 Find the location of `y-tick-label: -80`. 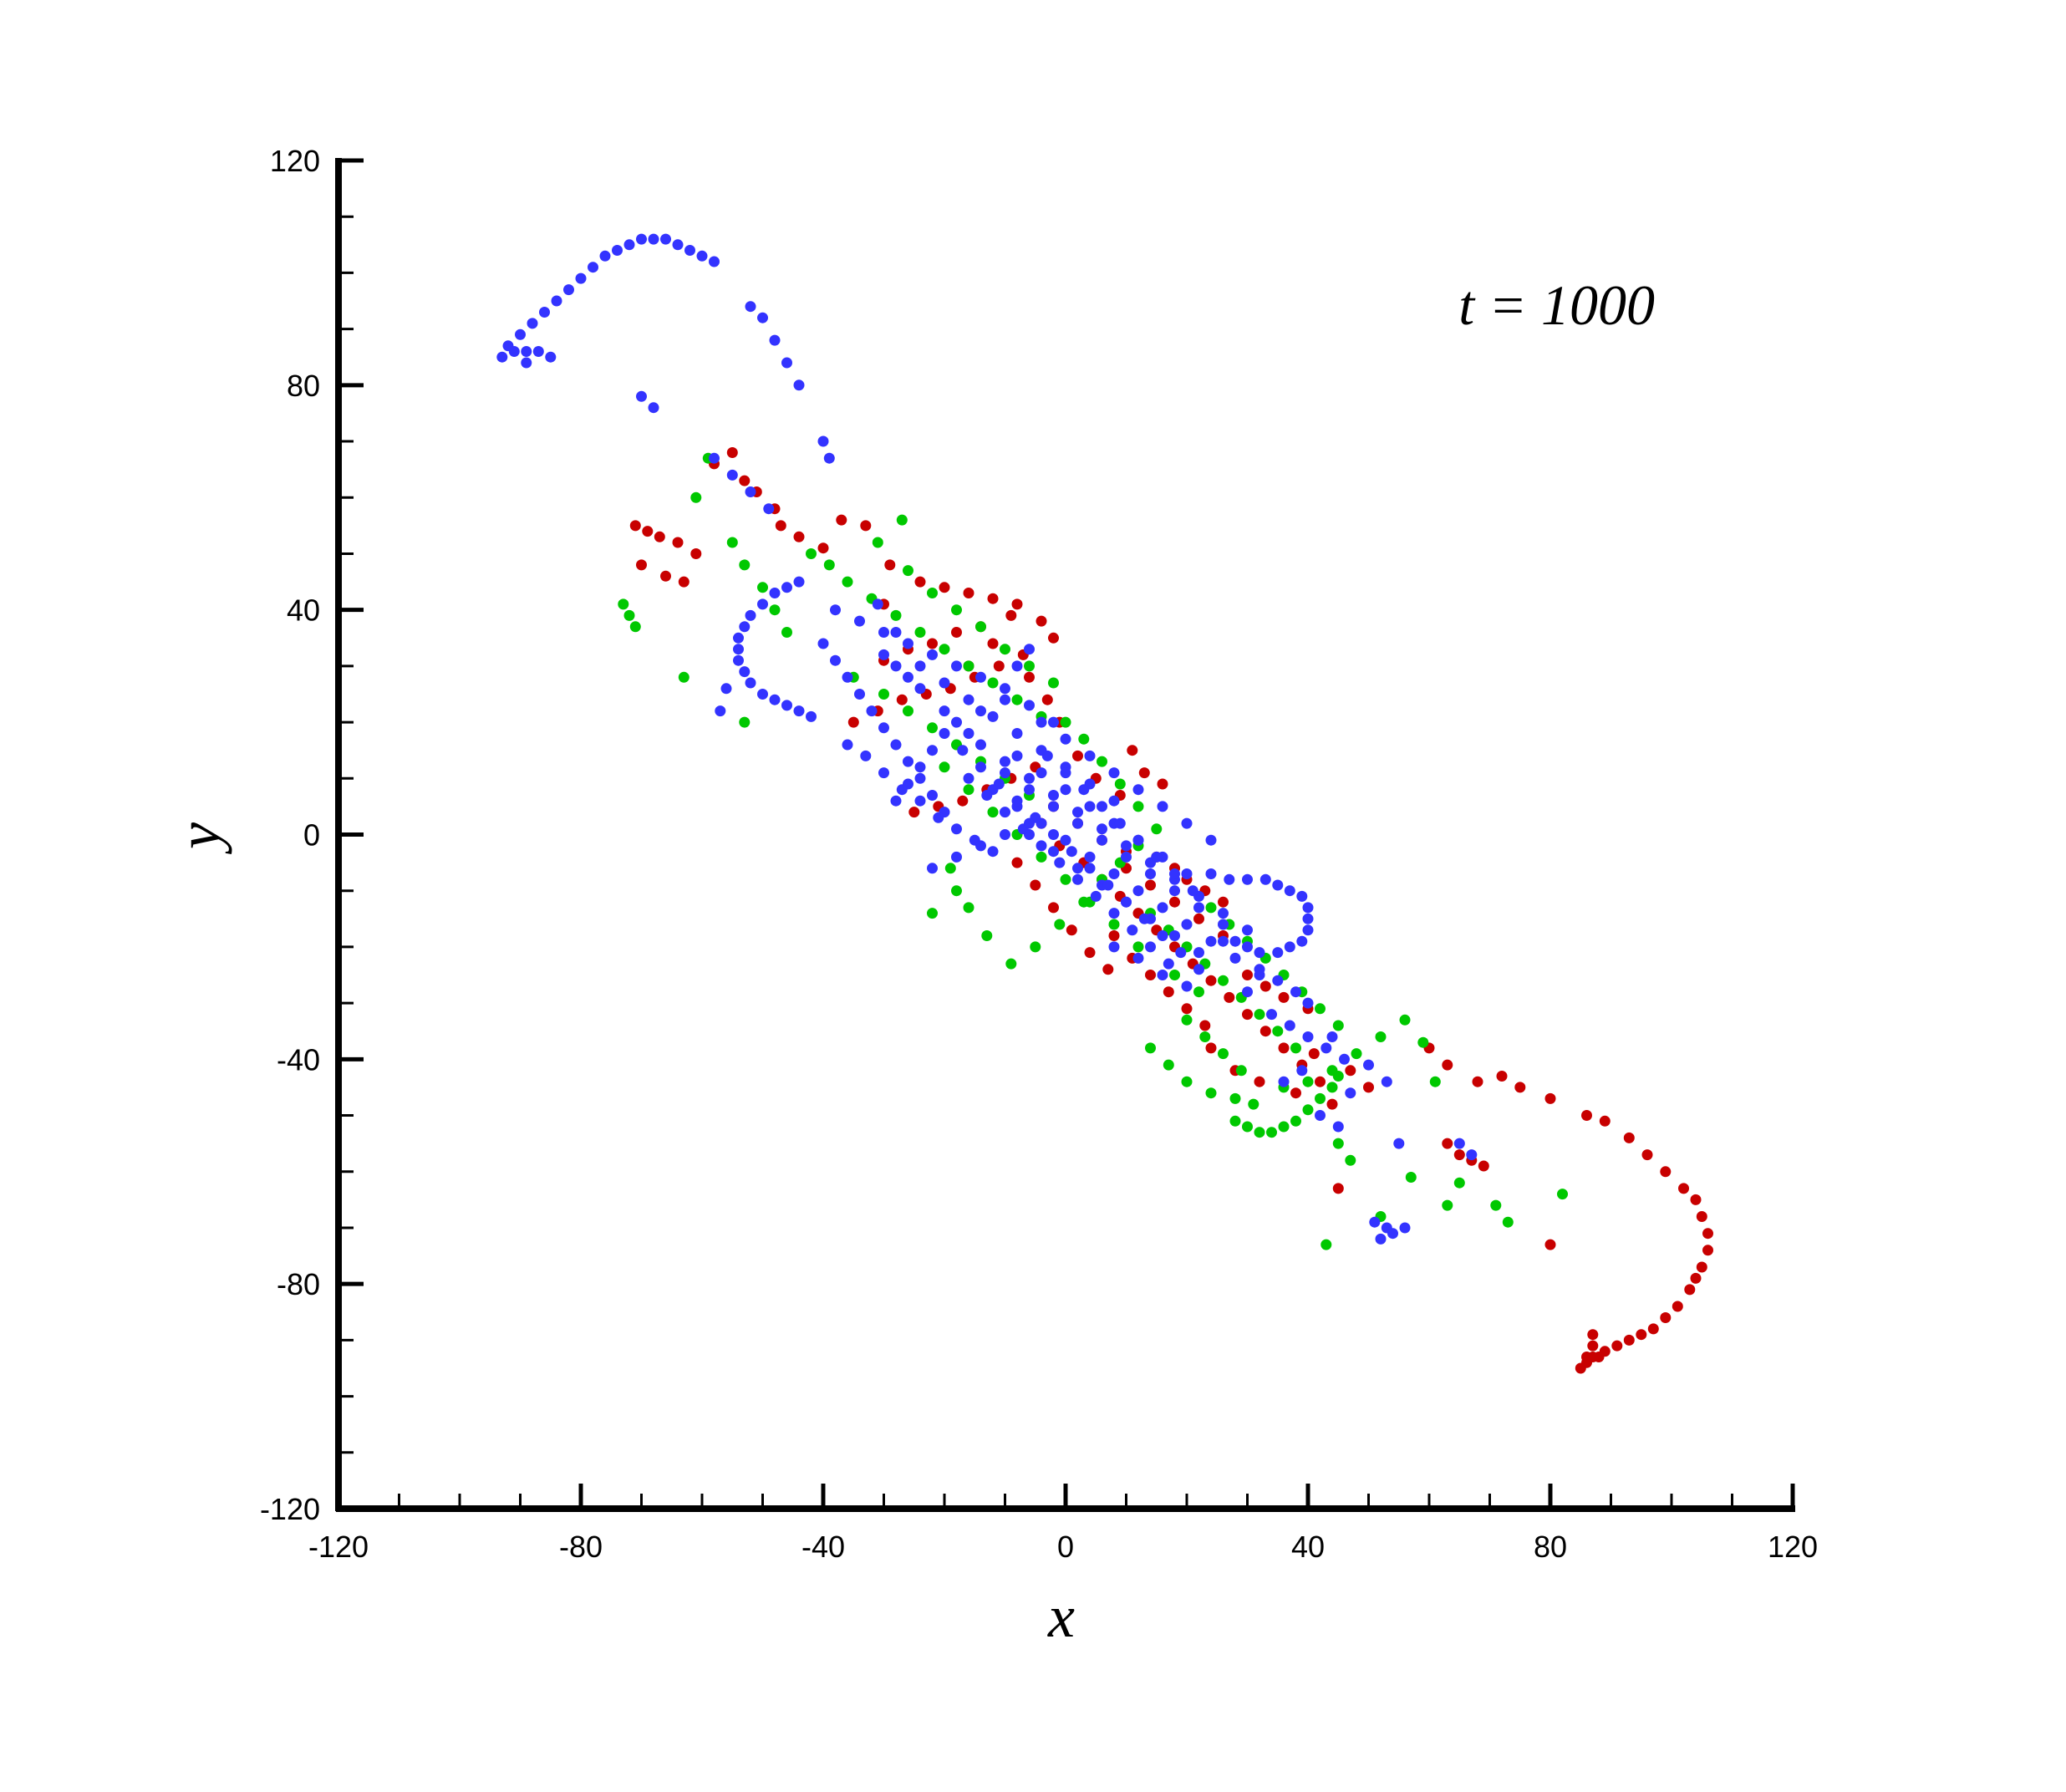

y-tick-label: -80 is located at coordinates (298, 1284).